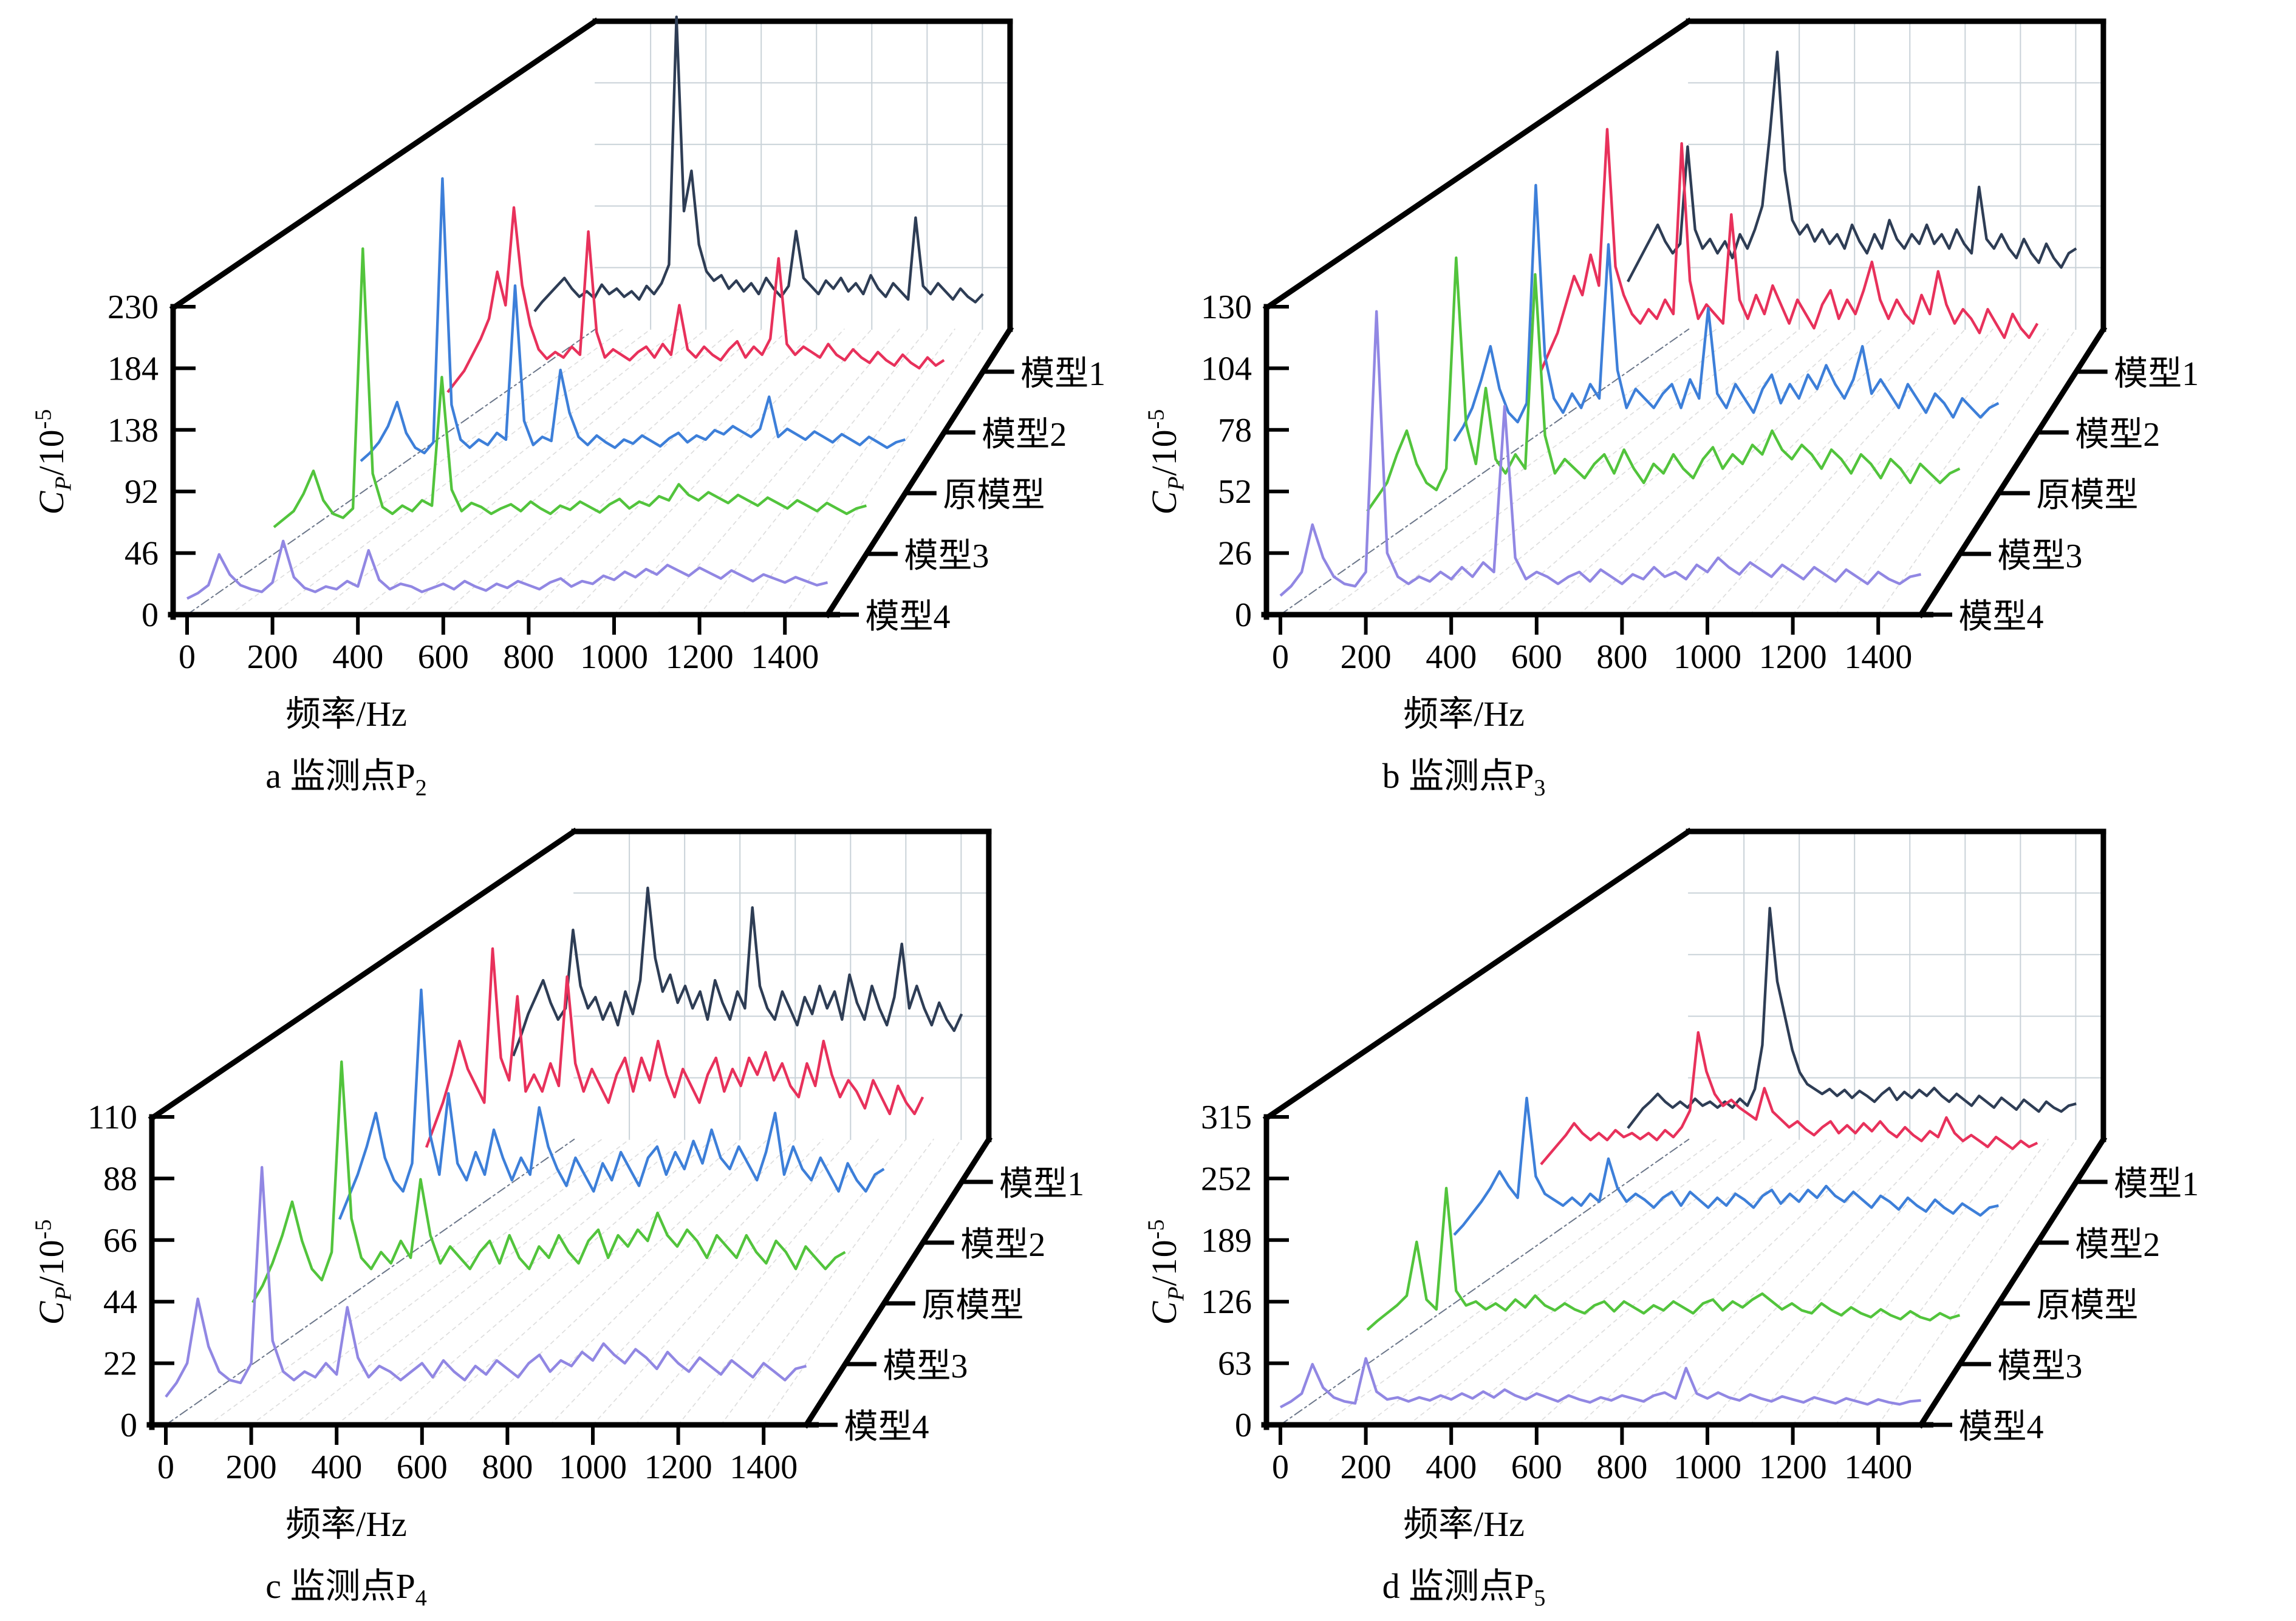  Describe the element at coordinates (1226, 1241) in the screenshot. I see `ytick-label: 189` at that location.